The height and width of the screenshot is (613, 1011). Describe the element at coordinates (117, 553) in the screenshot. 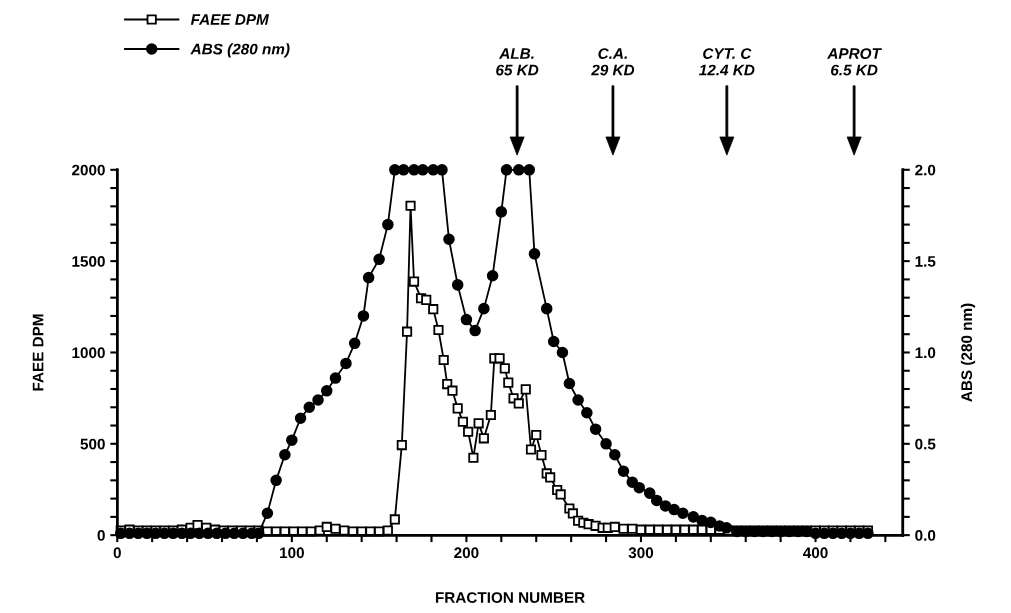

I see `x-tick-label: 0` at that location.